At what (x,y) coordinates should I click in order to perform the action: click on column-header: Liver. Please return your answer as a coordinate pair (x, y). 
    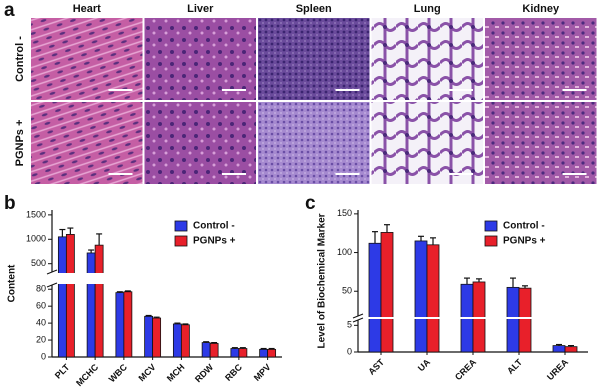
    Looking at the image, I should click on (200, 9).